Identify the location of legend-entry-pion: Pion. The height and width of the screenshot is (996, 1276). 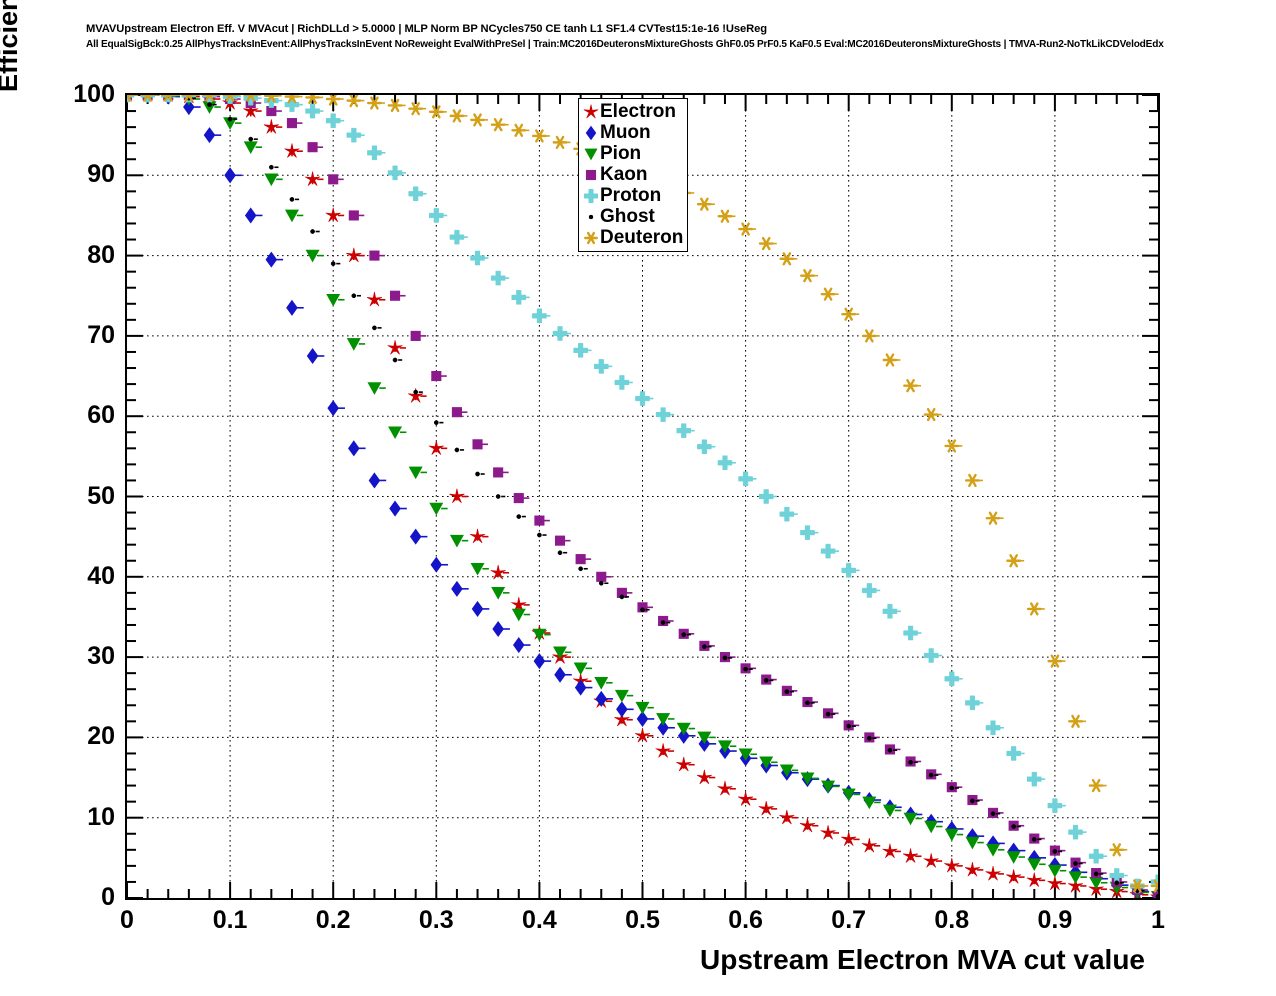
(633, 153).